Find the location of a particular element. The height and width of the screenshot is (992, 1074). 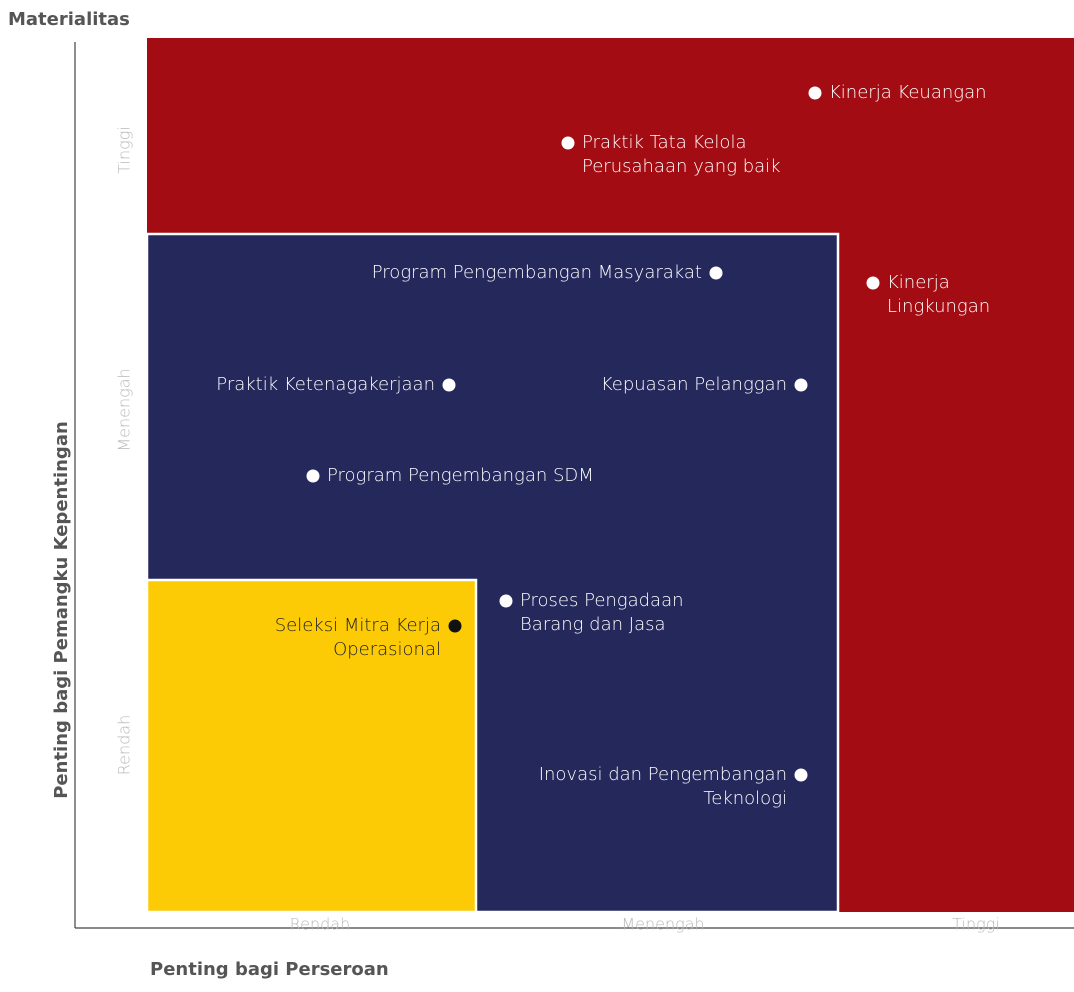

item-label: Kepuasan Pelanggan is located at coordinates (694, 384).